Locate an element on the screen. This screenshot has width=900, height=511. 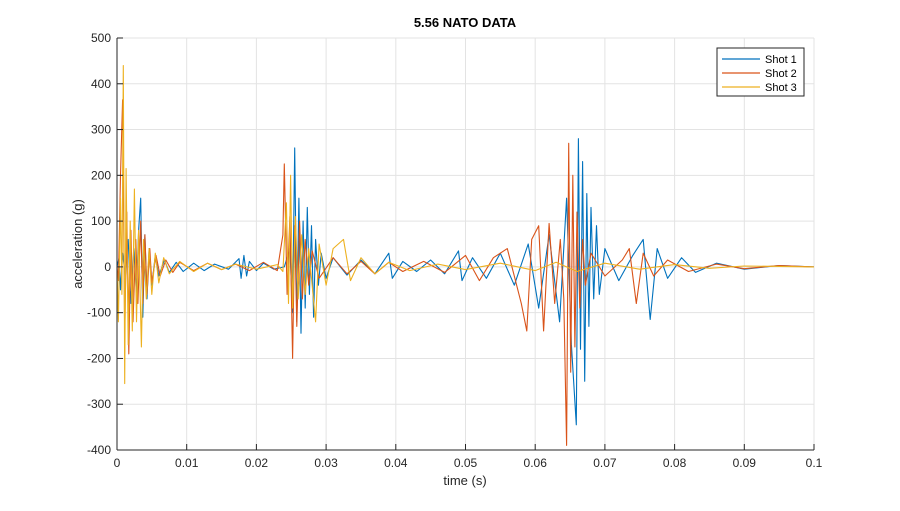
x-tick-label: 0.09 is located at coordinates (745, 463).